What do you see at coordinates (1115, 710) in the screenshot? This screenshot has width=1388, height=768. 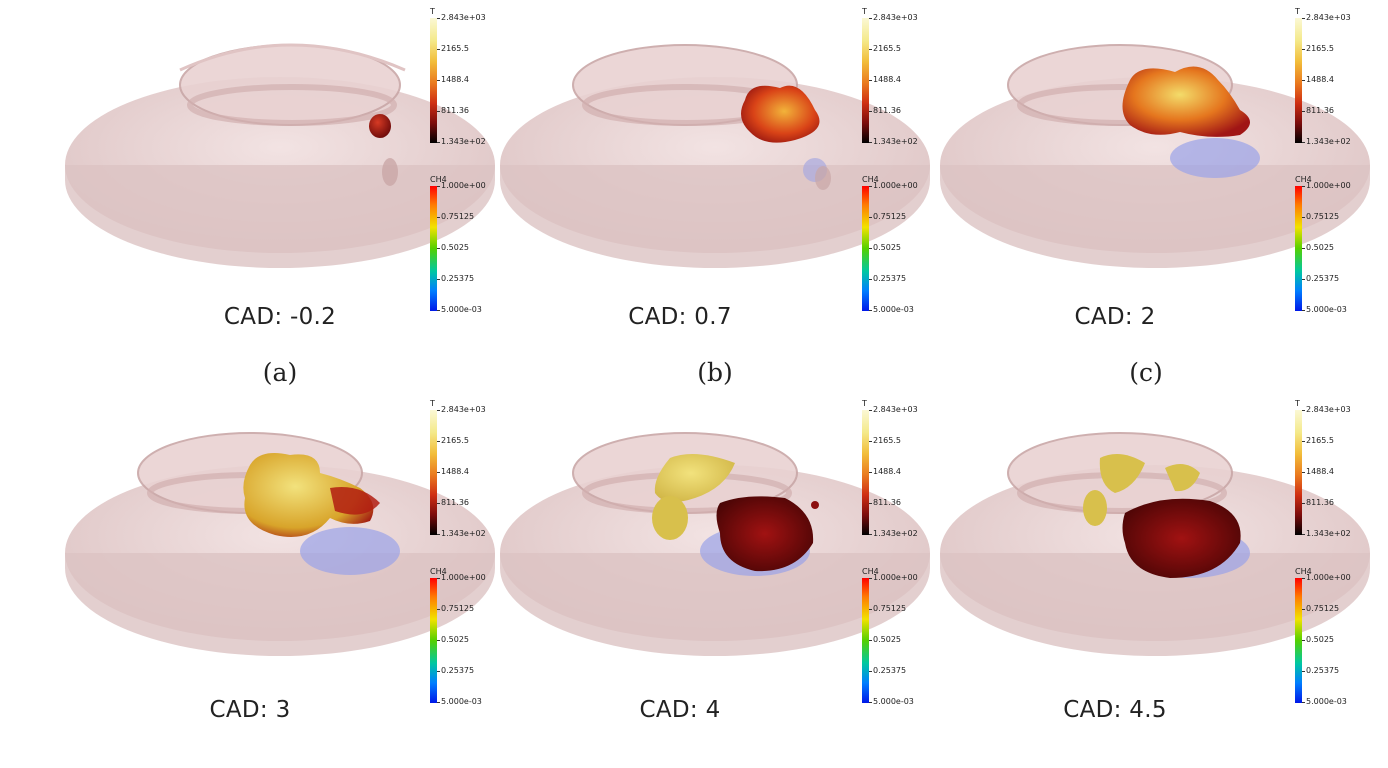 I see `cad-label: CAD: 4.5` at bounding box center [1115, 710].